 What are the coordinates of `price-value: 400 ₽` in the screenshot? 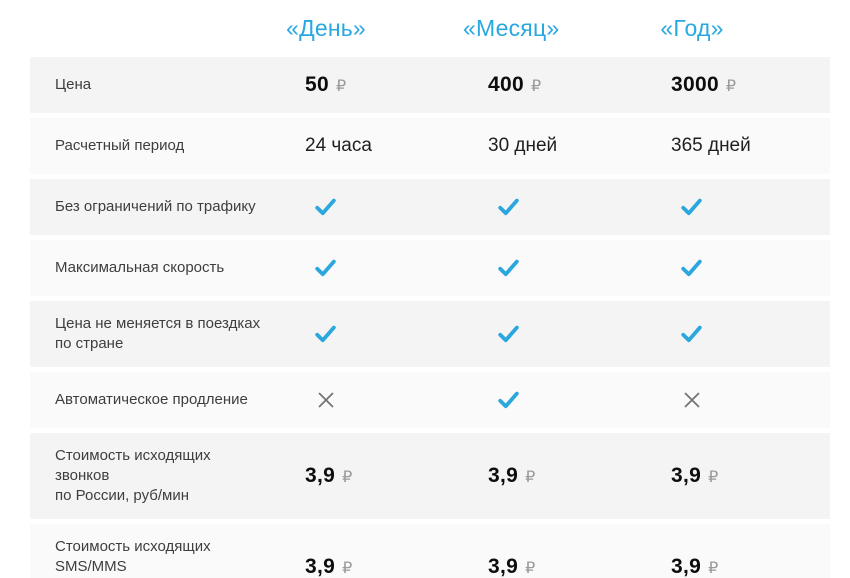 It's located at (514, 85).